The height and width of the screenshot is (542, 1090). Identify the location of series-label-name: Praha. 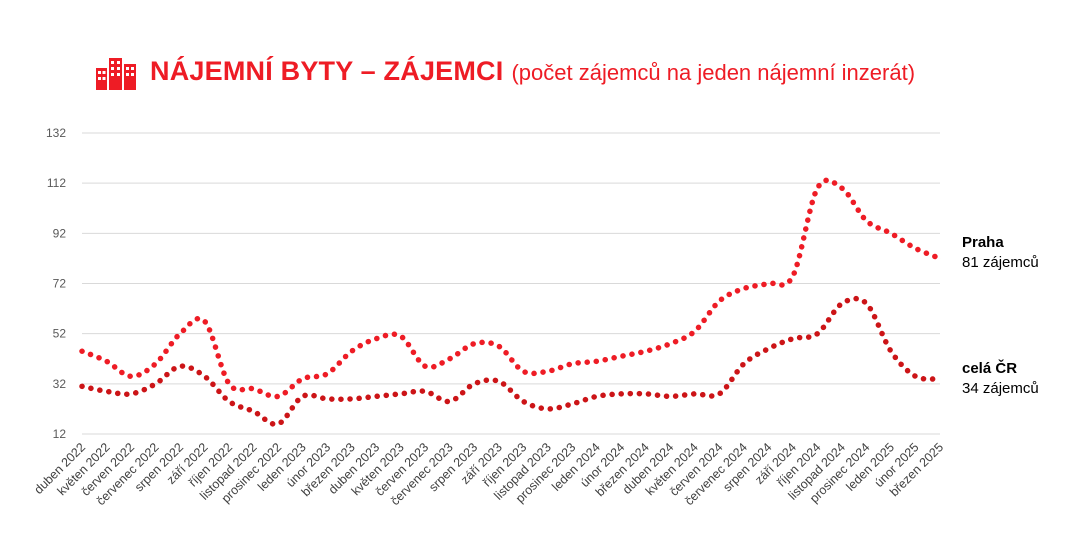
(983, 242).